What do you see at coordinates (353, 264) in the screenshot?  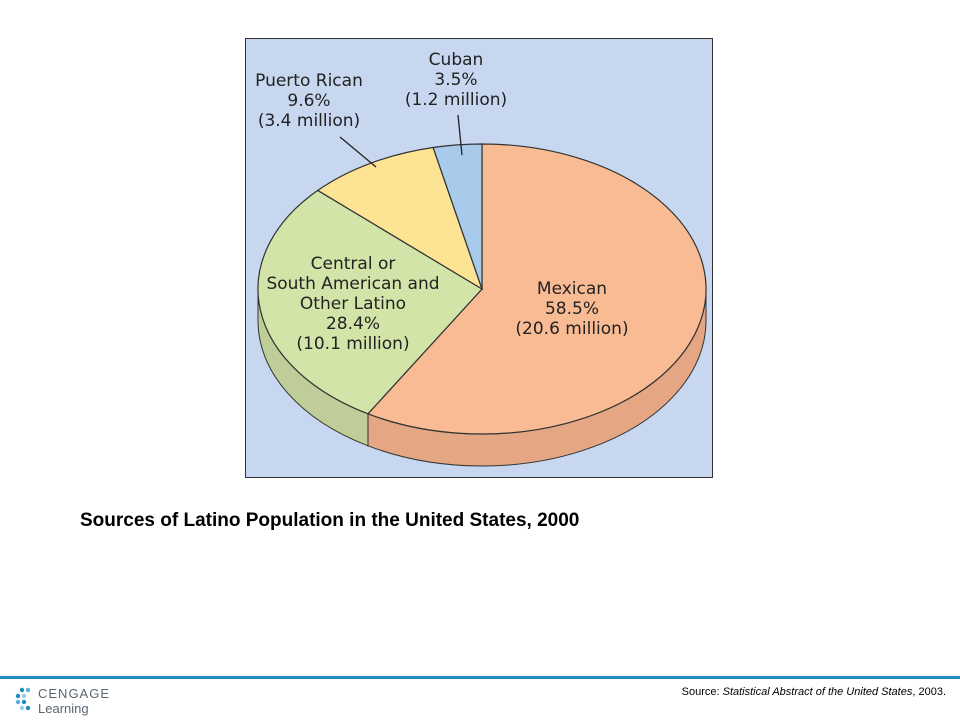 I see `label-central-south-american-line: Central or` at bounding box center [353, 264].